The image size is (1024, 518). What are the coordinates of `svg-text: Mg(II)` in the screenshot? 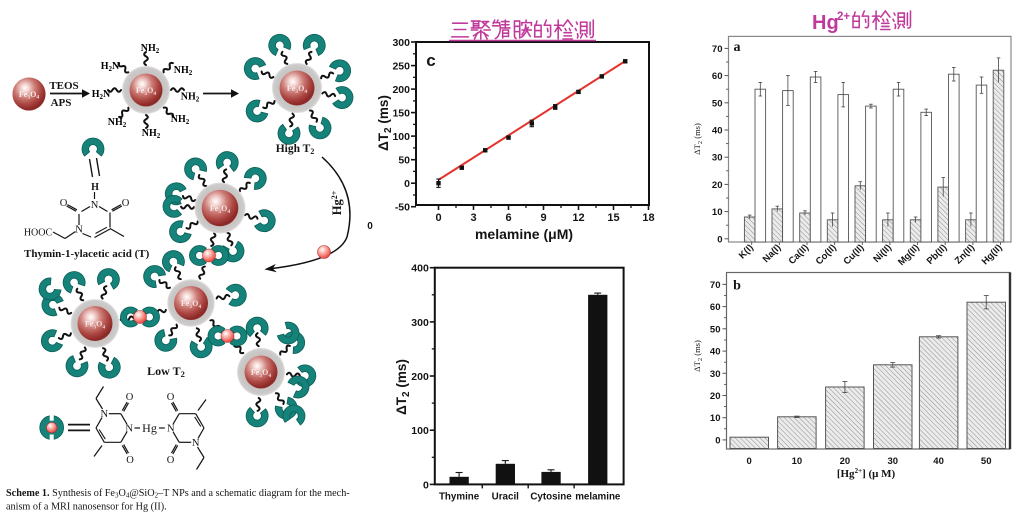 It's located at (909, 255).